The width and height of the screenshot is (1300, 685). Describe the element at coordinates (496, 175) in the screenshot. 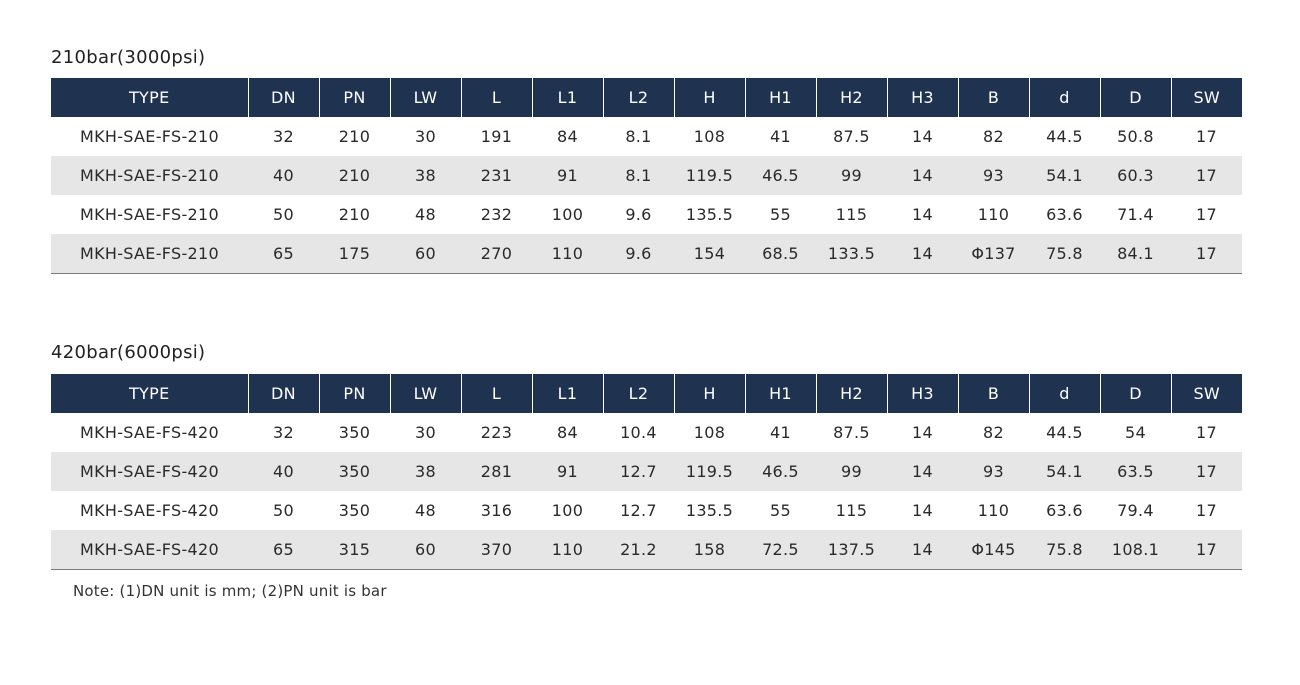

I see `table-cell: 231` at that location.